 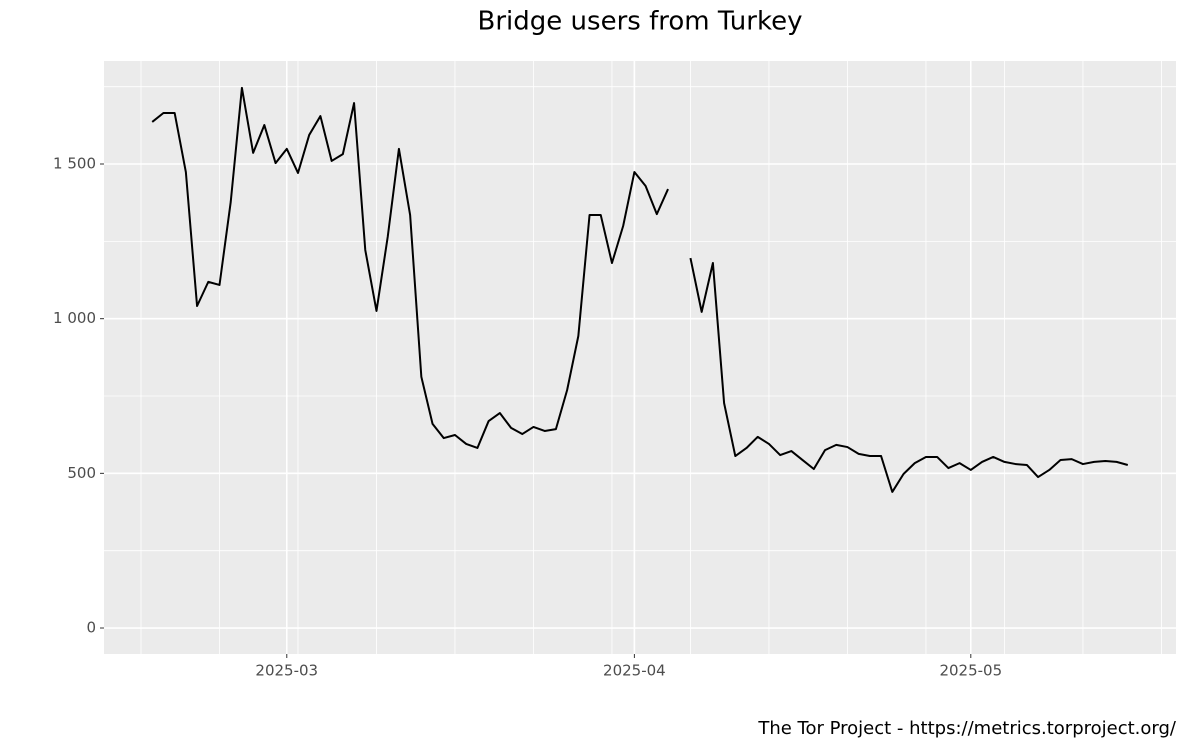 I want to click on chart-title: Bridge users from Turkey, so click(x=640, y=22).